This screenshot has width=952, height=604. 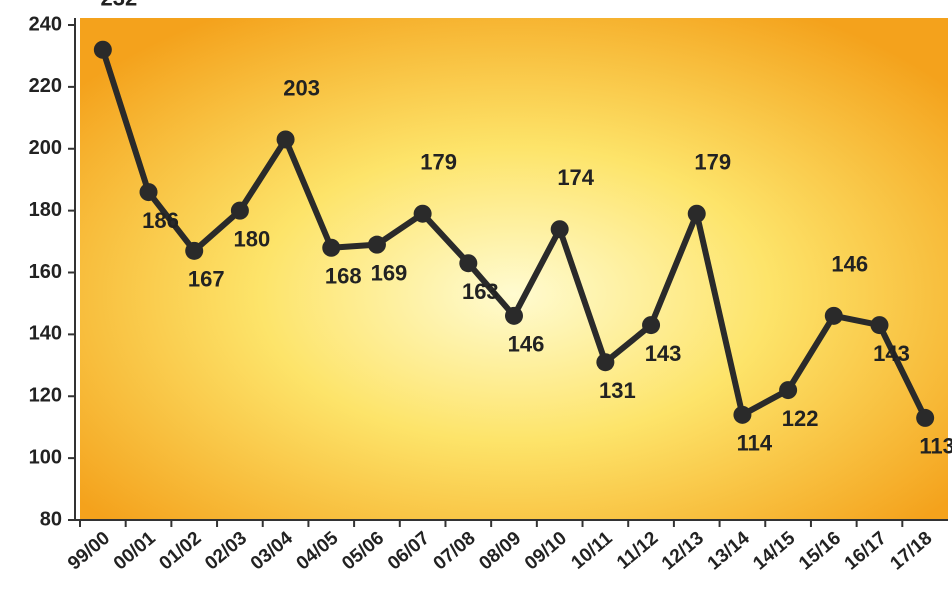 I want to click on data-label: 180, so click(x=252, y=238).